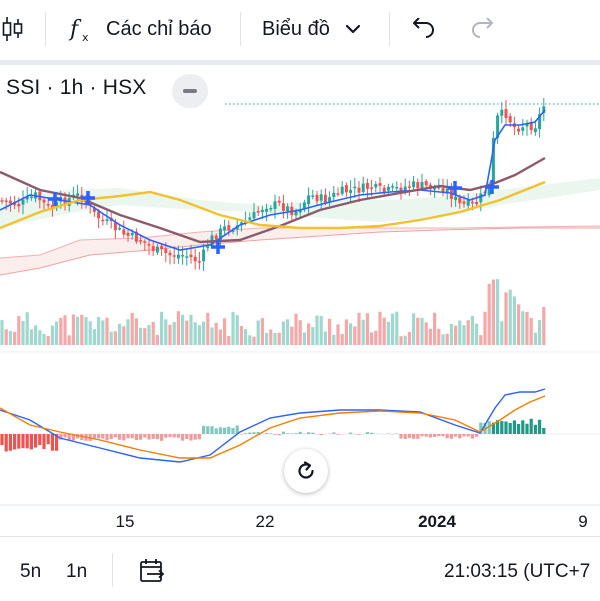  What do you see at coordinates (76, 88) in the screenshot?
I see `symbol-legend: SSI · 1h · HSX` at bounding box center [76, 88].